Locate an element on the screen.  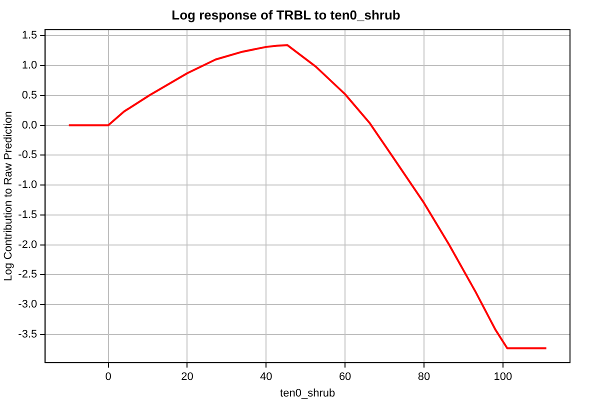
x-tick-label: 0 is located at coordinates (108, 377).